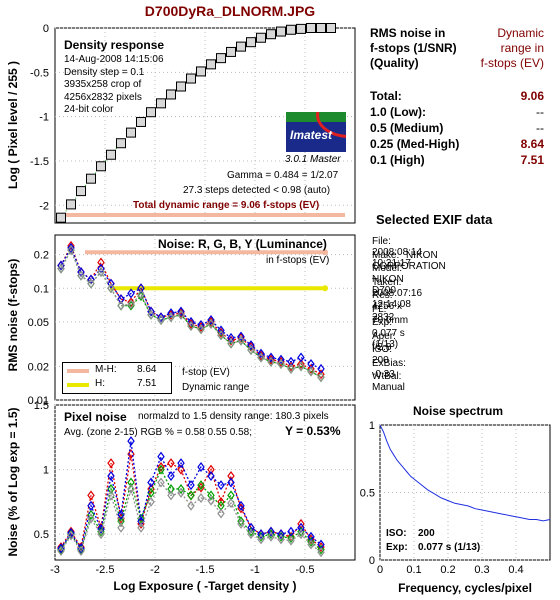  I want to click on exif-row: Make: NIKON CORPORATION, so click(409, 261).